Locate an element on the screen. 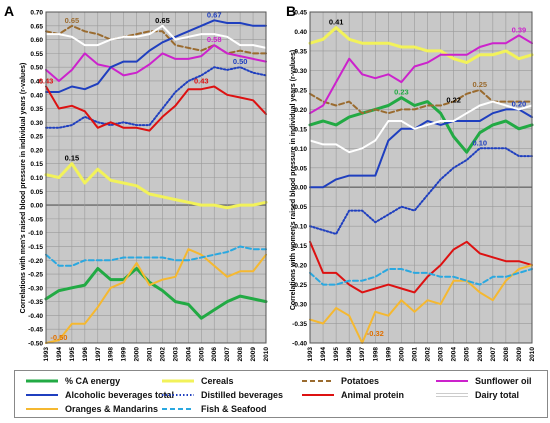  panel-b-data-label: 0.41 is located at coordinates (336, 22).